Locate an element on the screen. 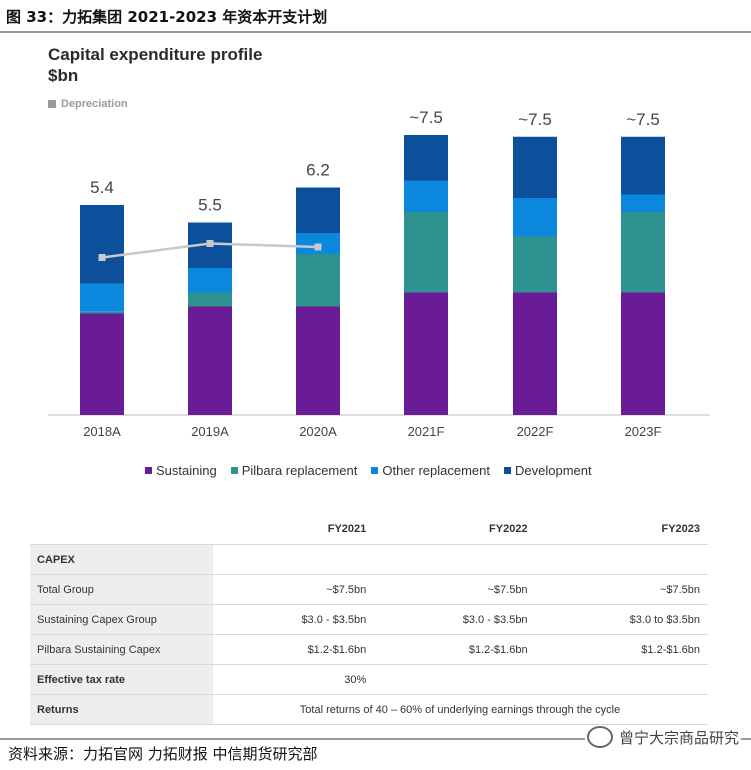 The width and height of the screenshot is (751, 770). total-label-2022F: ~7.5 is located at coordinates (535, 119).